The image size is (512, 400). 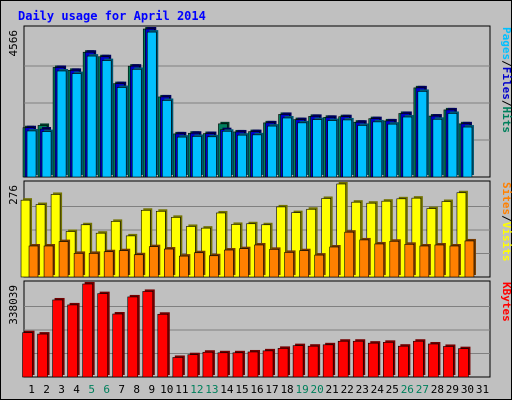 I want to click on x-tick-label: 23, so click(x=362, y=389).